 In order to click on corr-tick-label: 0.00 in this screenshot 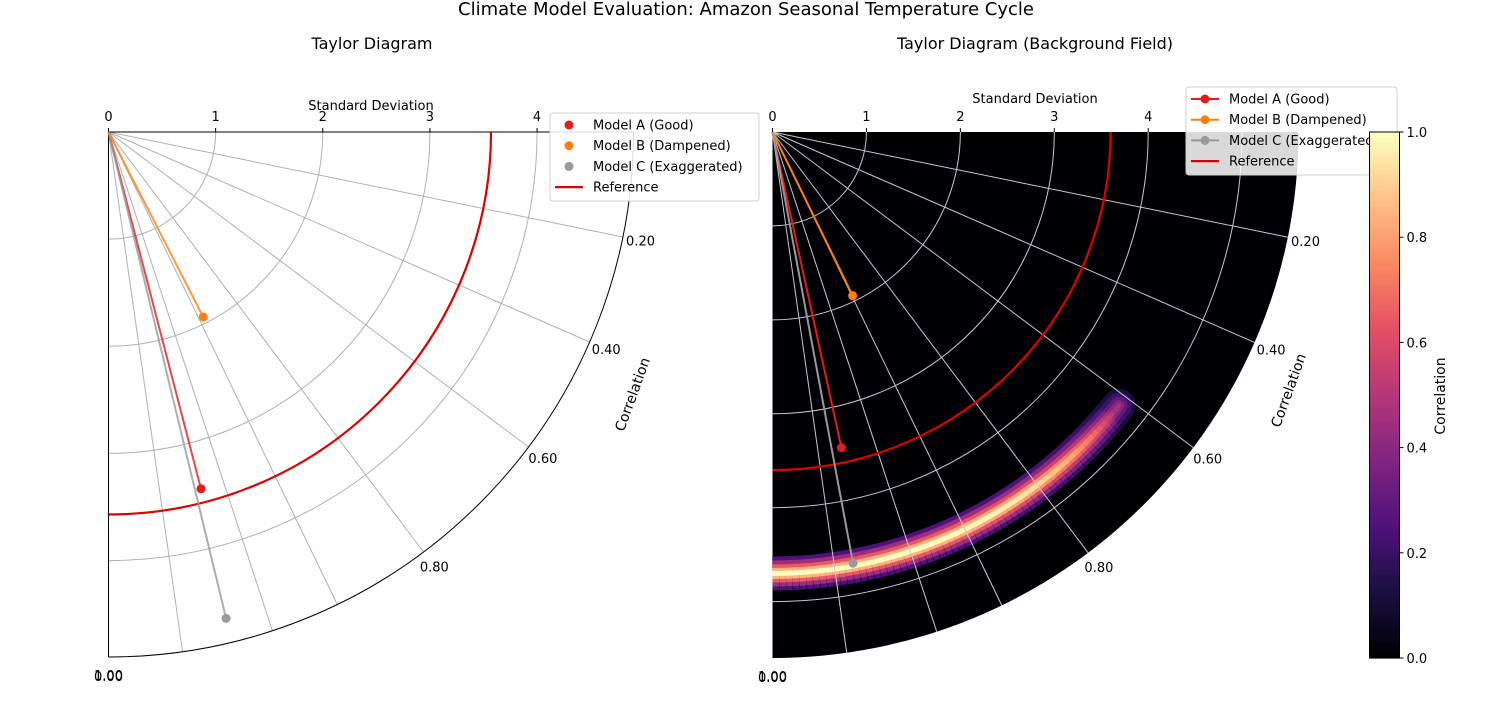, I will do `click(108, 677)`.